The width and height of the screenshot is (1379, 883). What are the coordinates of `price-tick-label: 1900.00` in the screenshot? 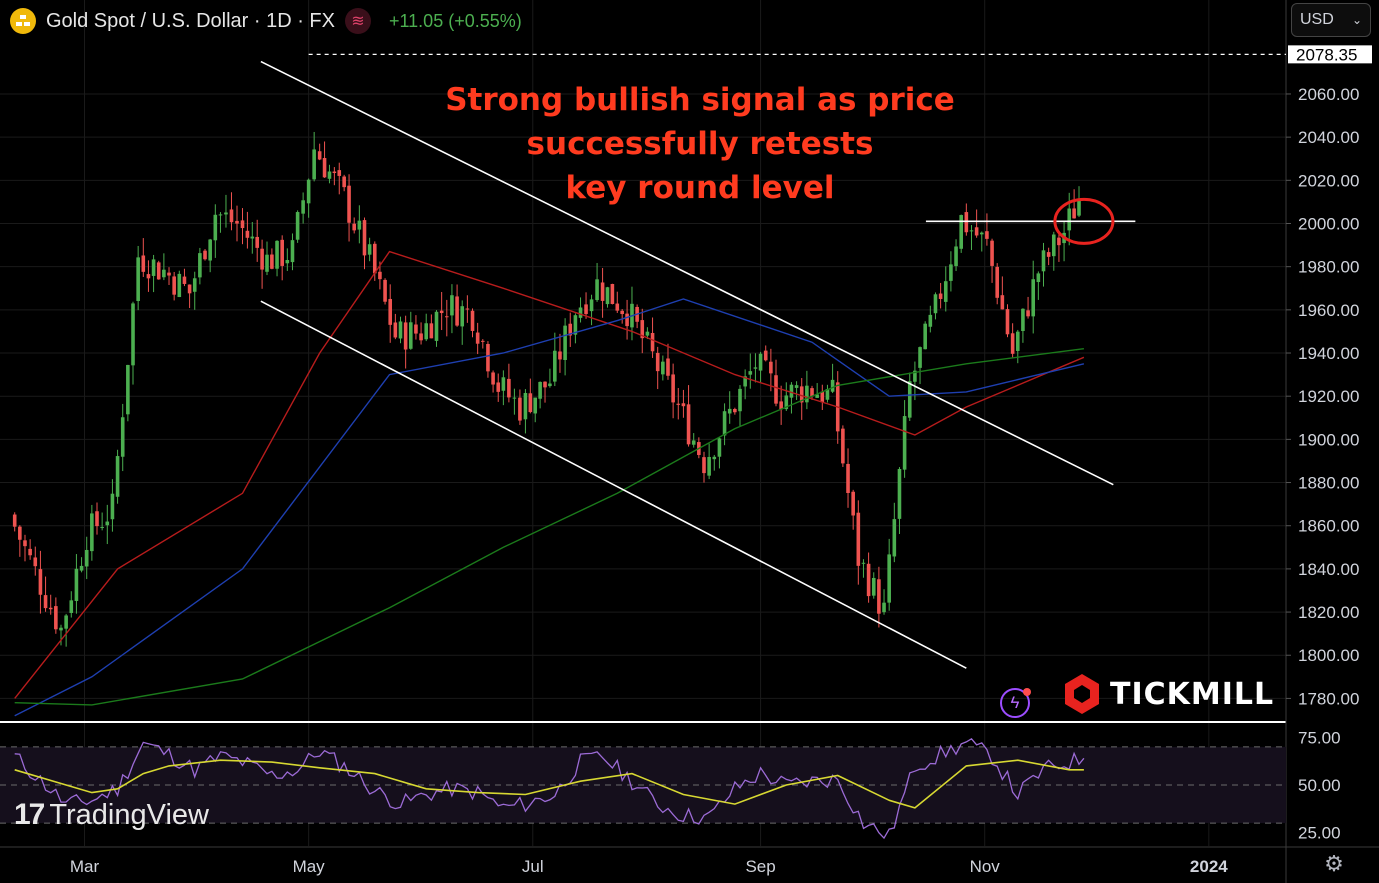 It's located at (1328, 439).